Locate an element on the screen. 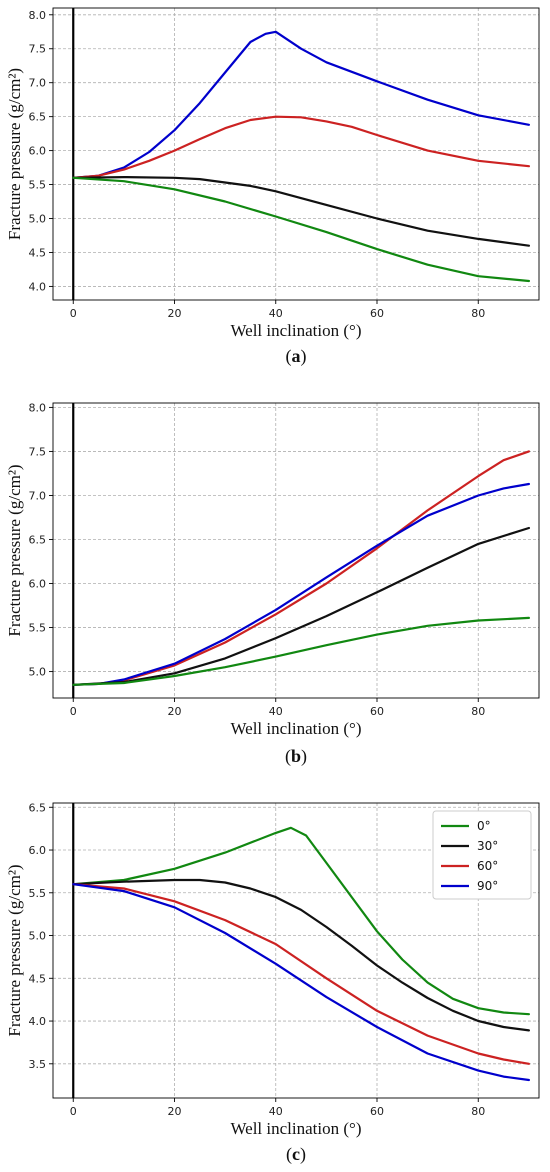  panel-label: (b) is located at coordinates (296, 756).